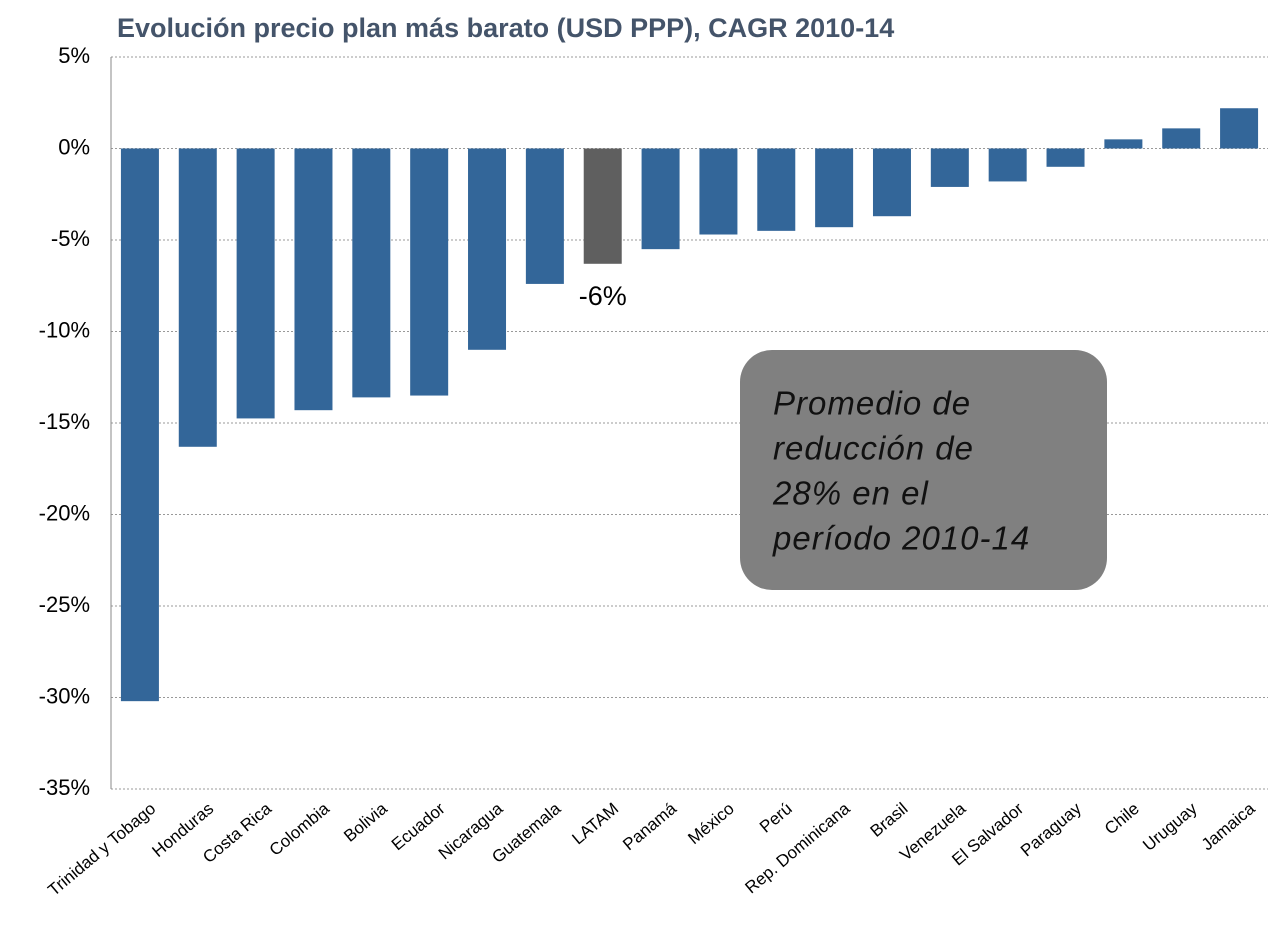 Image resolution: width=1268 pixels, height=938 pixels. I want to click on data-label: -6%, so click(603, 296).